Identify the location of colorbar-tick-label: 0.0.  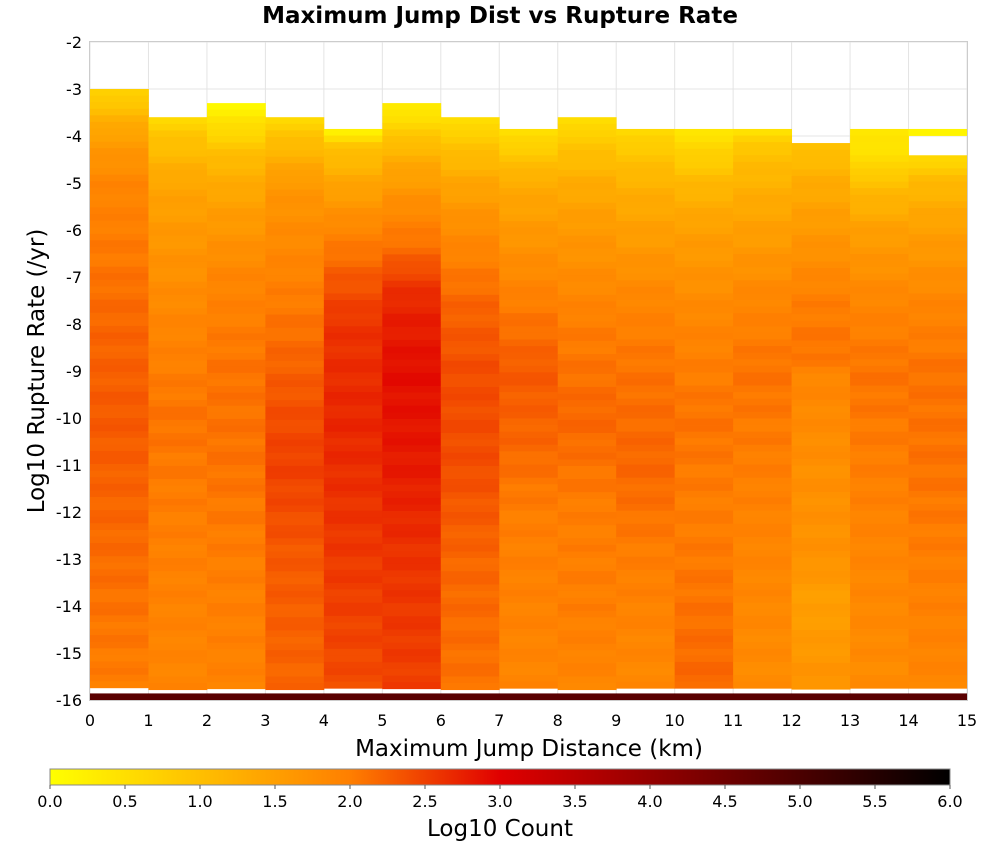
(49, 801).